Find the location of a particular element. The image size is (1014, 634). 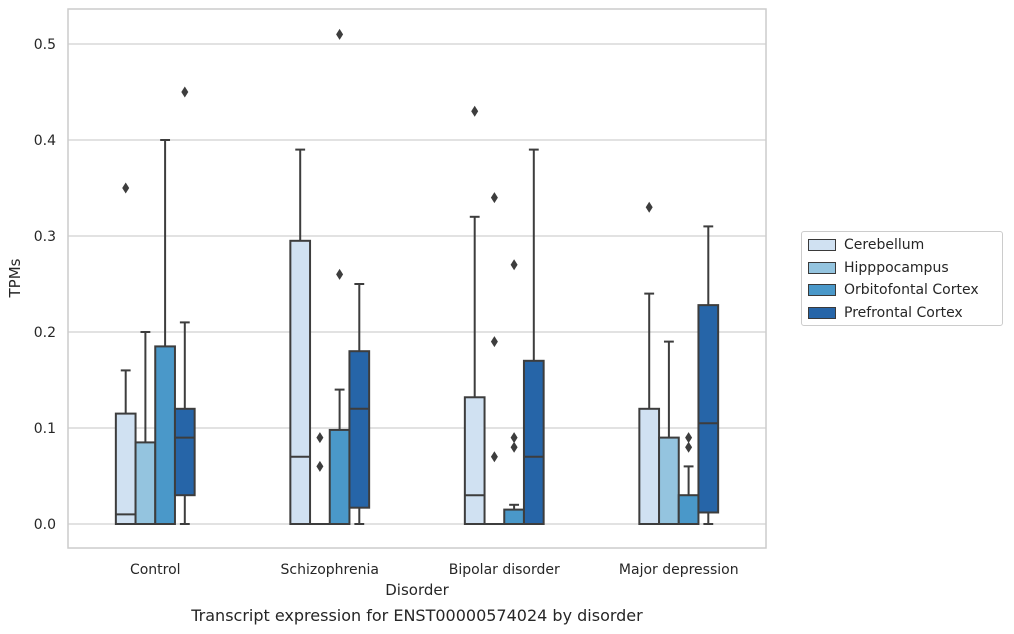

x-tick-label: Major depression is located at coordinates (679, 570).